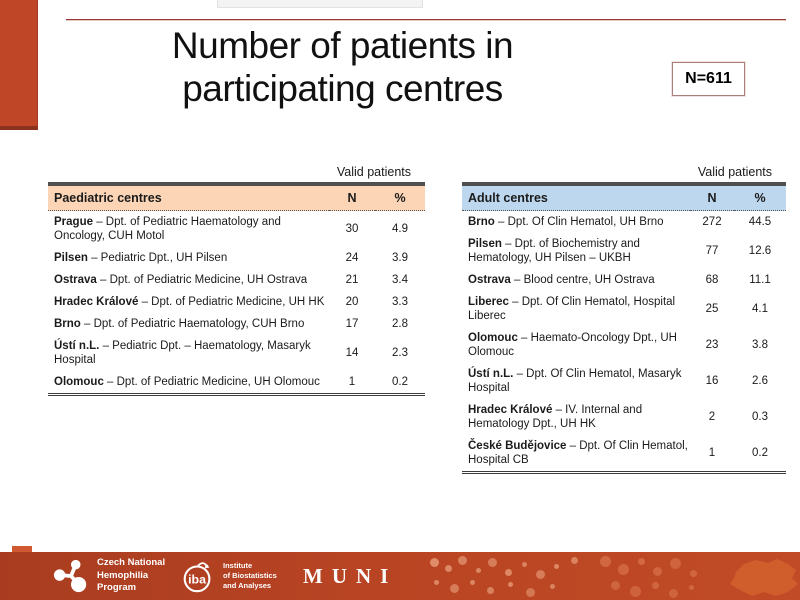 This screenshot has width=800, height=600. Describe the element at coordinates (77, 346) in the screenshot. I see `centre-city: Ústí n.L.` at that location.